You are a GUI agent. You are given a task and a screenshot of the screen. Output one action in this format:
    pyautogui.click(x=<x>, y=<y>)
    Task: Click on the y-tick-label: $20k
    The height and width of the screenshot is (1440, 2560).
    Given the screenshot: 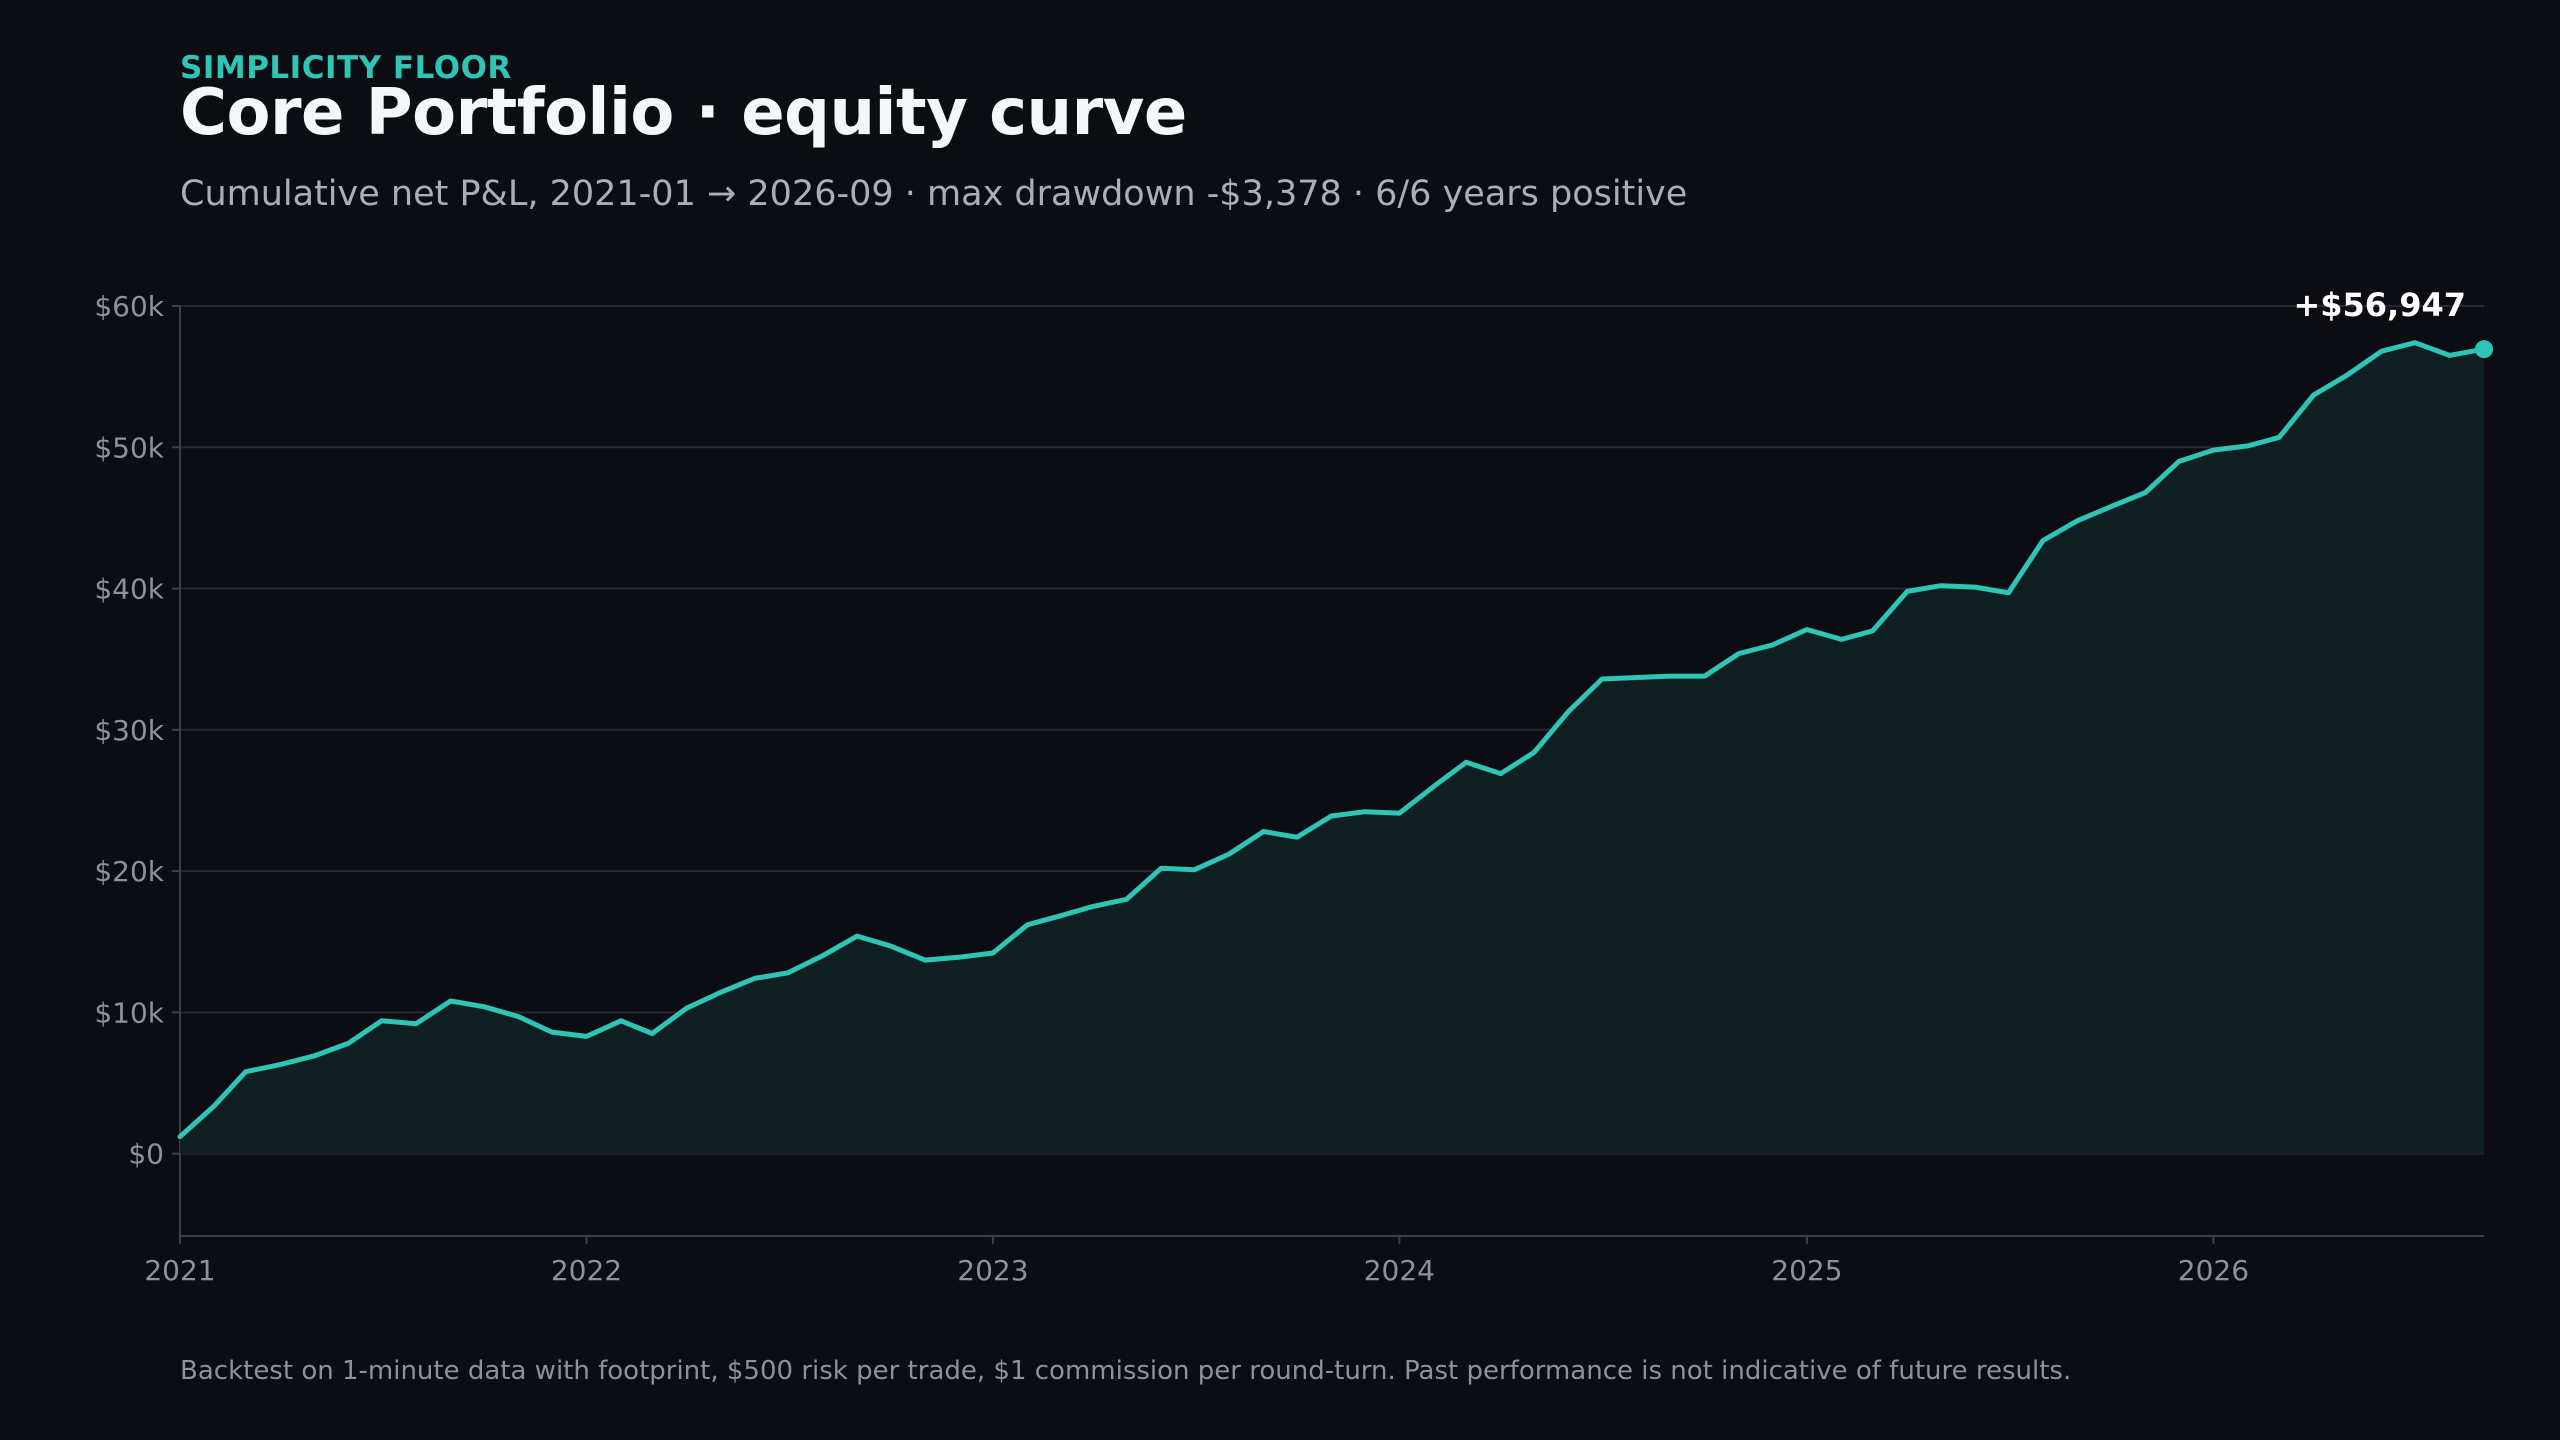 What is the action you would take?
    pyautogui.click(x=129, y=871)
    